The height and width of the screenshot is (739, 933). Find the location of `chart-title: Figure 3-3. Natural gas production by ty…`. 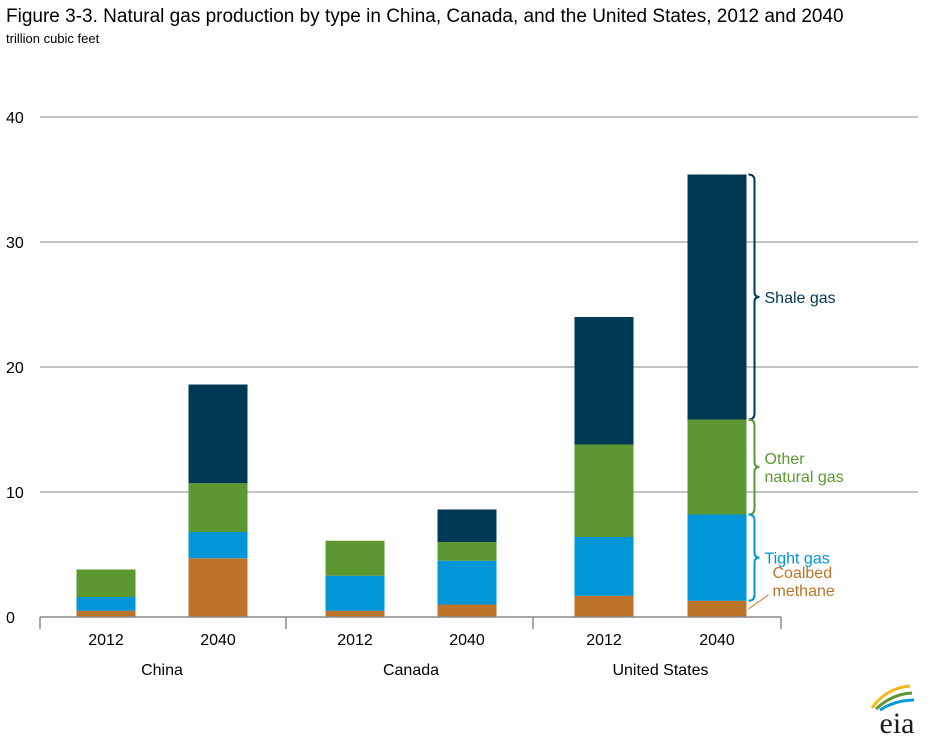

chart-title: Figure 3-3. Natural gas production by ty… is located at coordinates (425, 16).